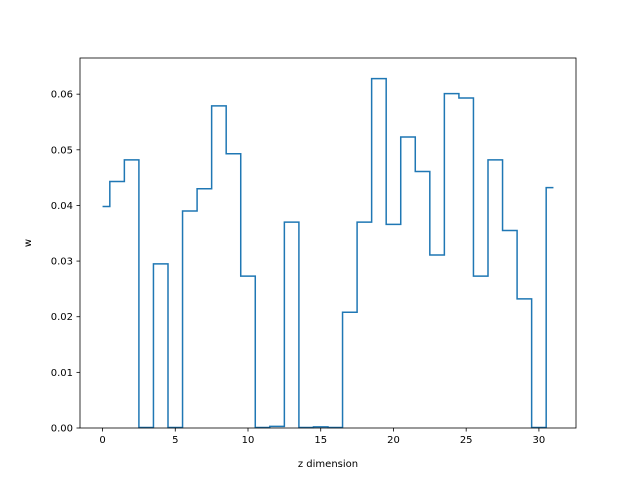 This screenshot has width=640, height=480. Describe the element at coordinates (328, 464) in the screenshot. I see `x-axis-label: z dimension` at that location.